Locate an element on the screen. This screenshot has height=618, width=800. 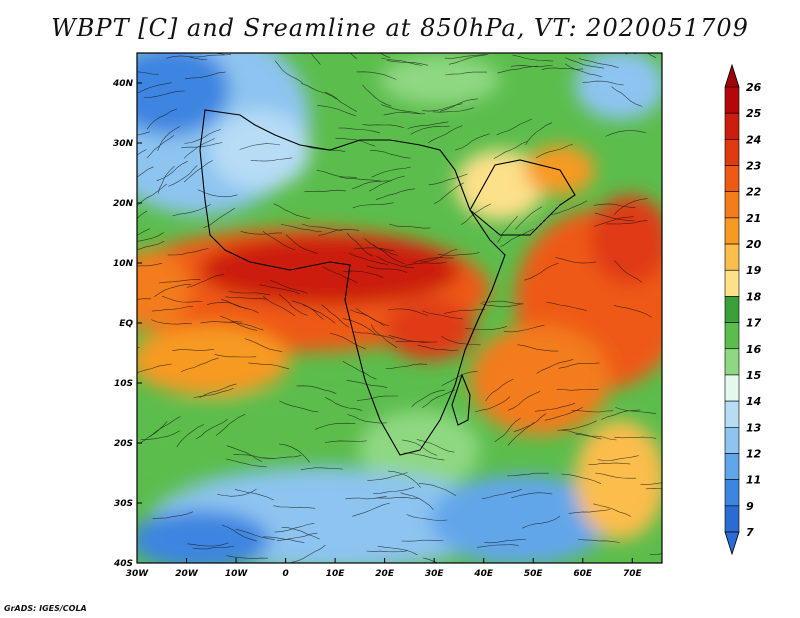
y-tick-label: EQ is located at coordinates (126, 324).